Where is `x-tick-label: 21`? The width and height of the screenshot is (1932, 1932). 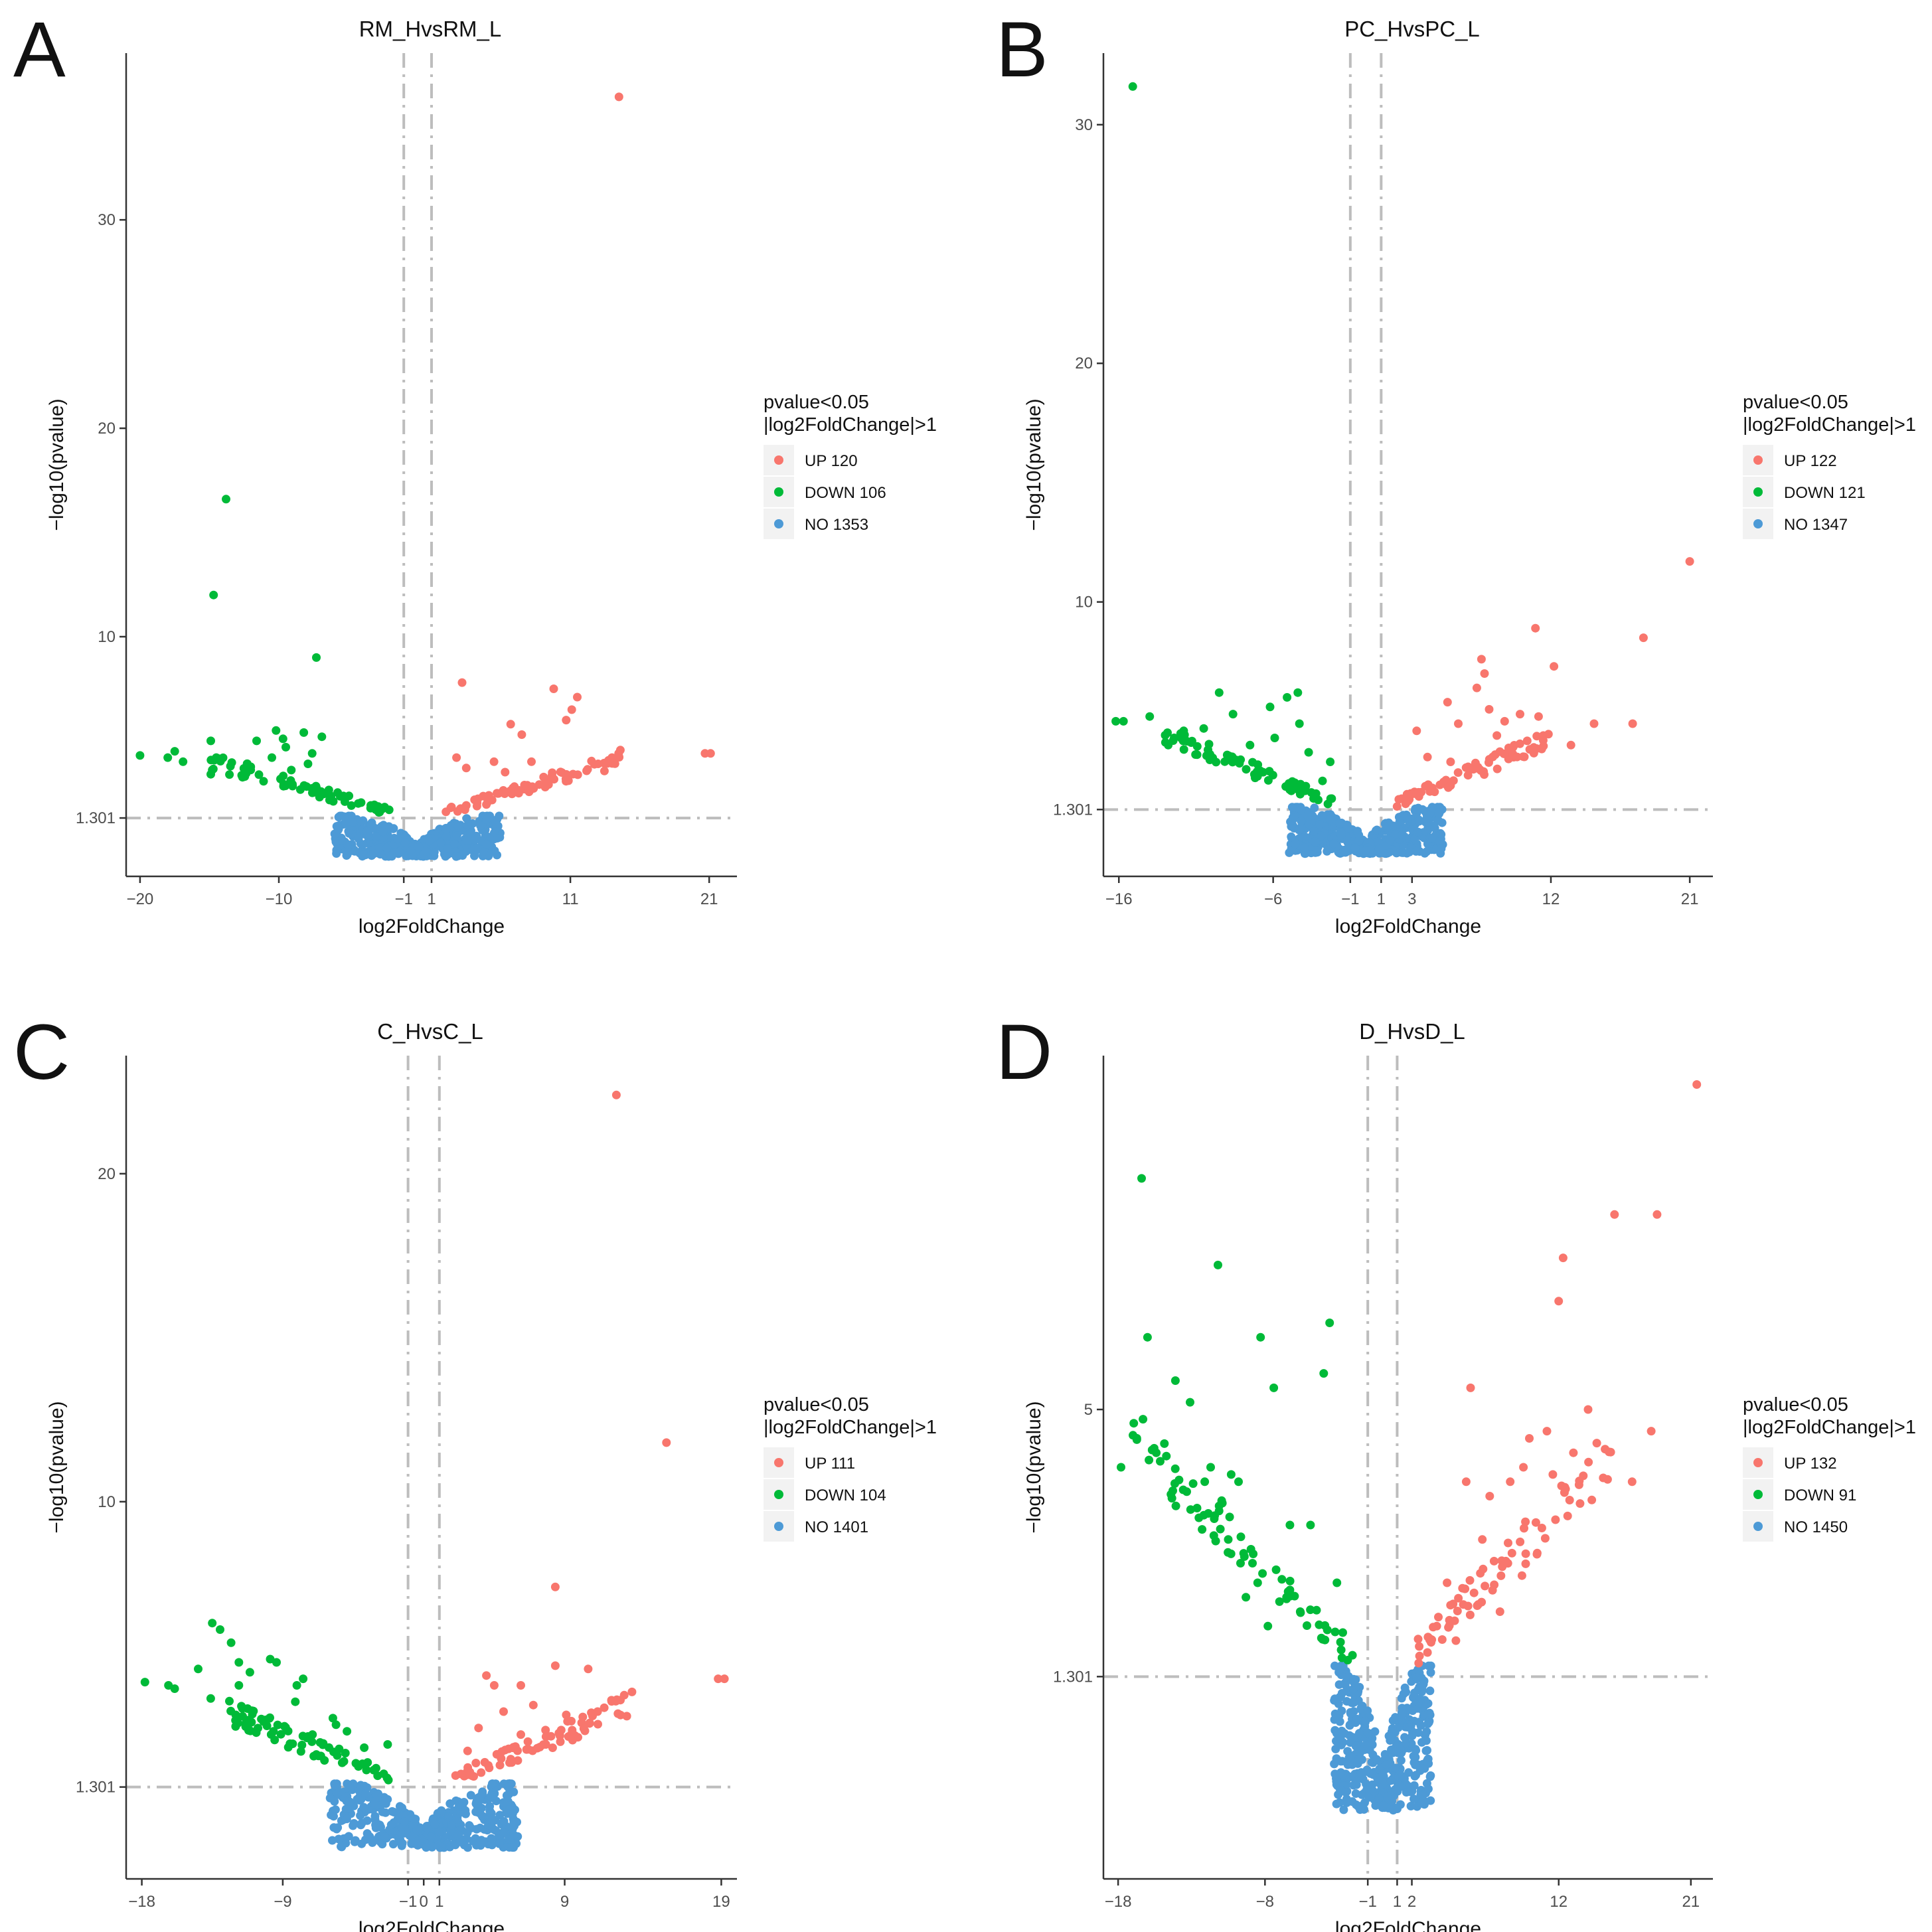
x-tick-label: 21 is located at coordinates (1691, 1902).